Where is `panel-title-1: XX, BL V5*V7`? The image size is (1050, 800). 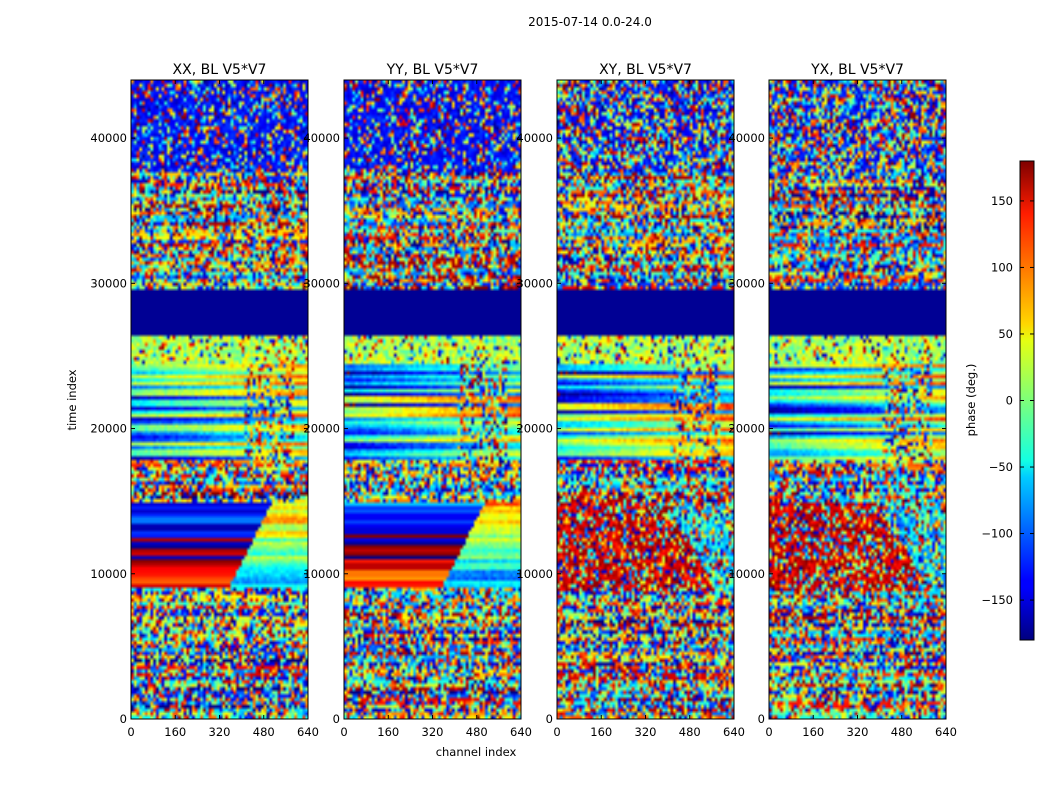
panel-title-1: XX, BL V5*V7 is located at coordinates (220, 70).